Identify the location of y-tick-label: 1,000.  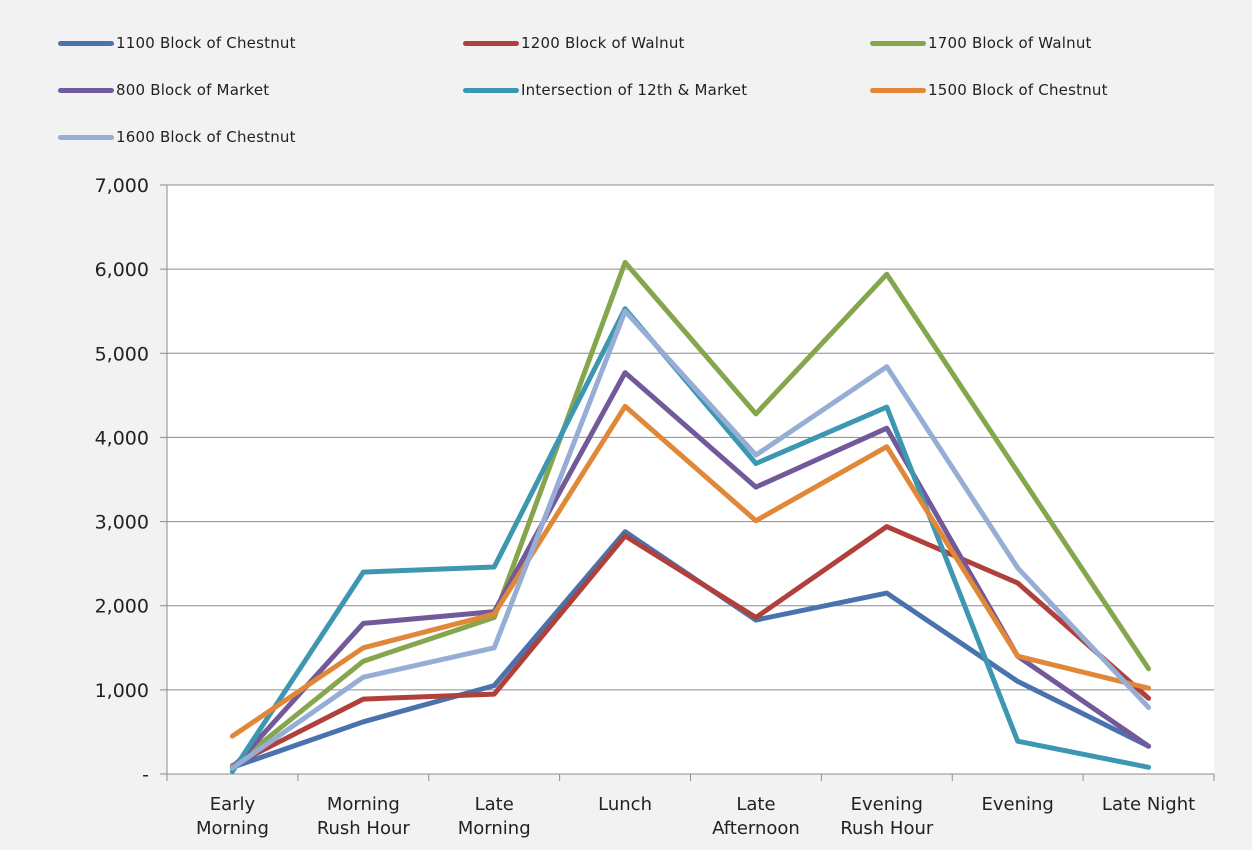
(122, 691).